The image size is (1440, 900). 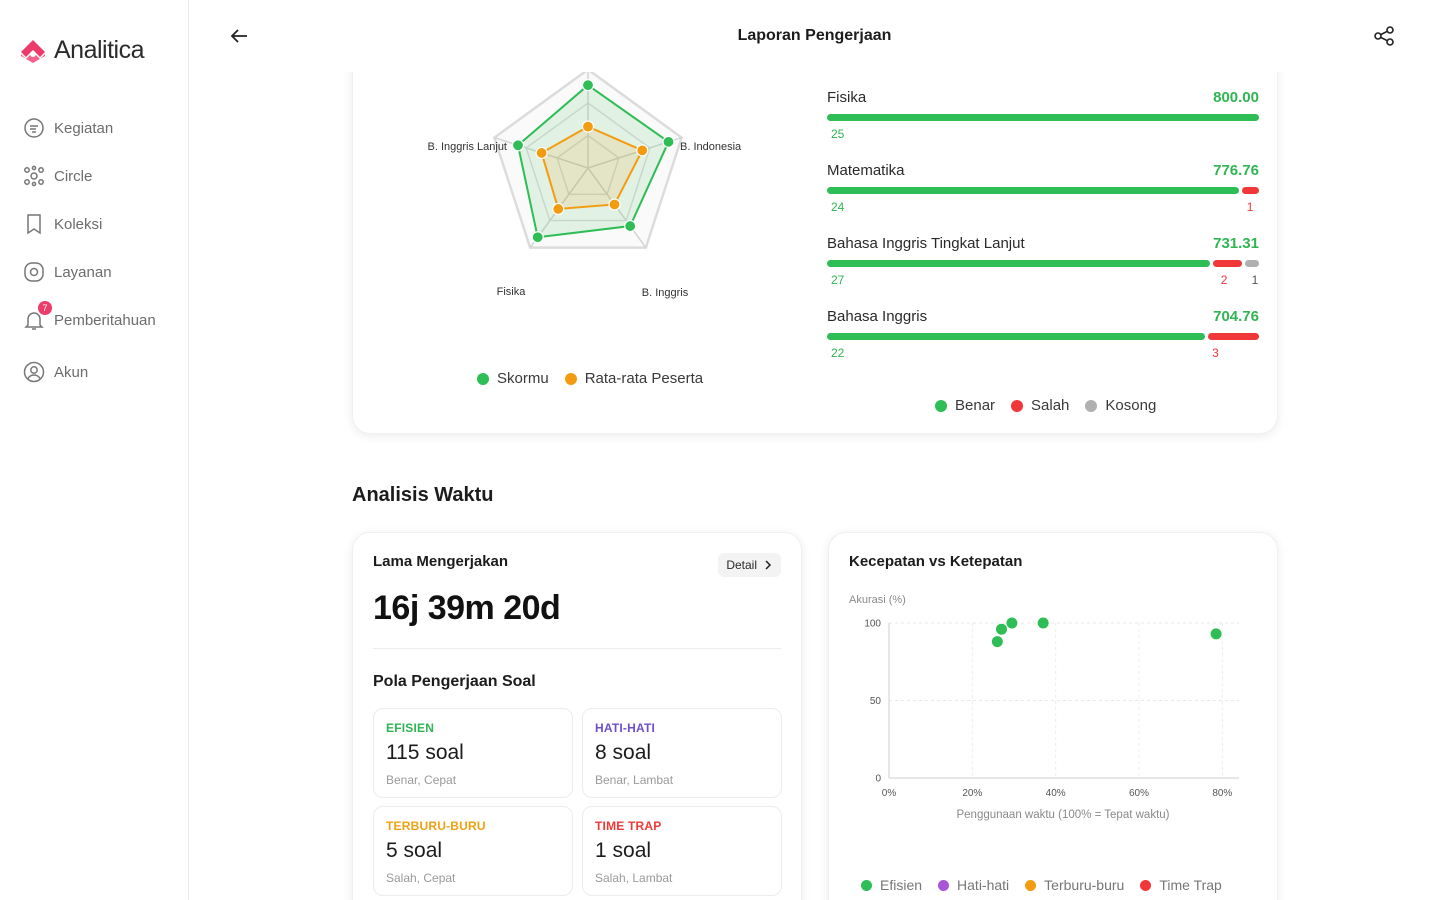 What do you see at coordinates (1056, 793) in the screenshot?
I see `x-tick-label: 40%` at bounding box center [1056, 793].